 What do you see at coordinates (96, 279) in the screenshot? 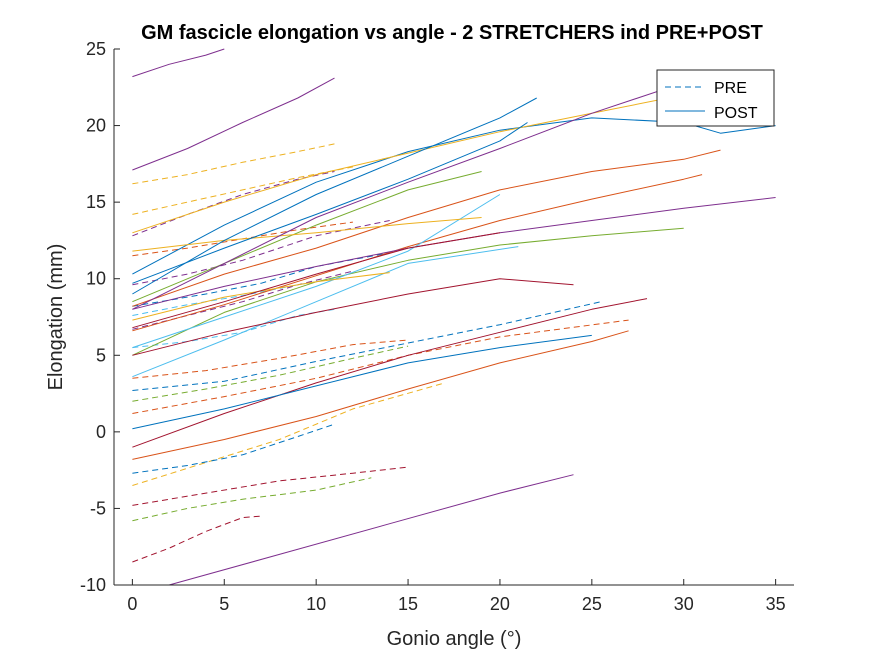
I see `y-tick-label-4: 10` at bounding box center [96, 279].